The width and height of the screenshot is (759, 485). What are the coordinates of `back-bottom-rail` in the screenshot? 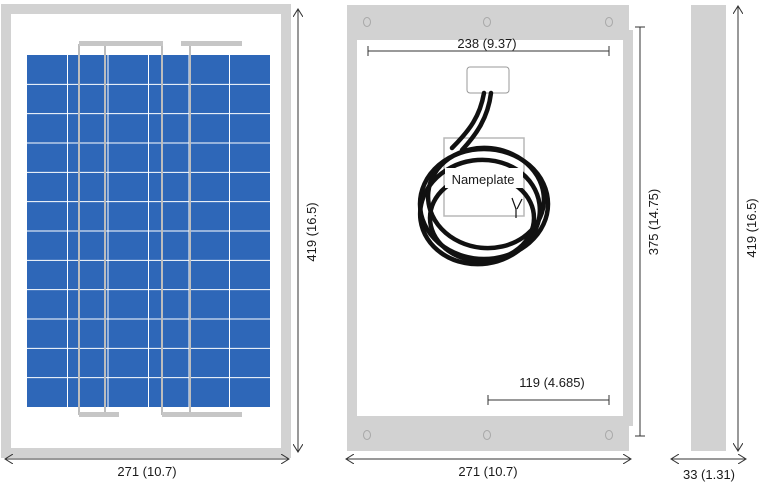 It's located at (488, 434).